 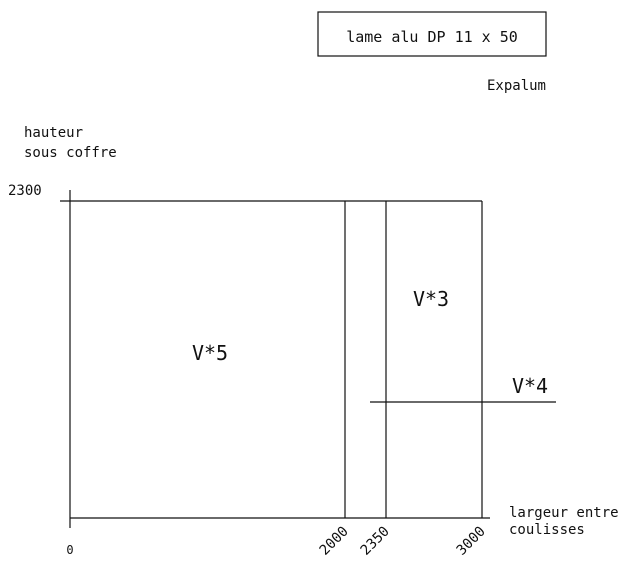 What do you see at coordinates (564, 513) in the screenshot?
I see `x-axis-label-line1: largeur entre` at bounding box center [564, 513].